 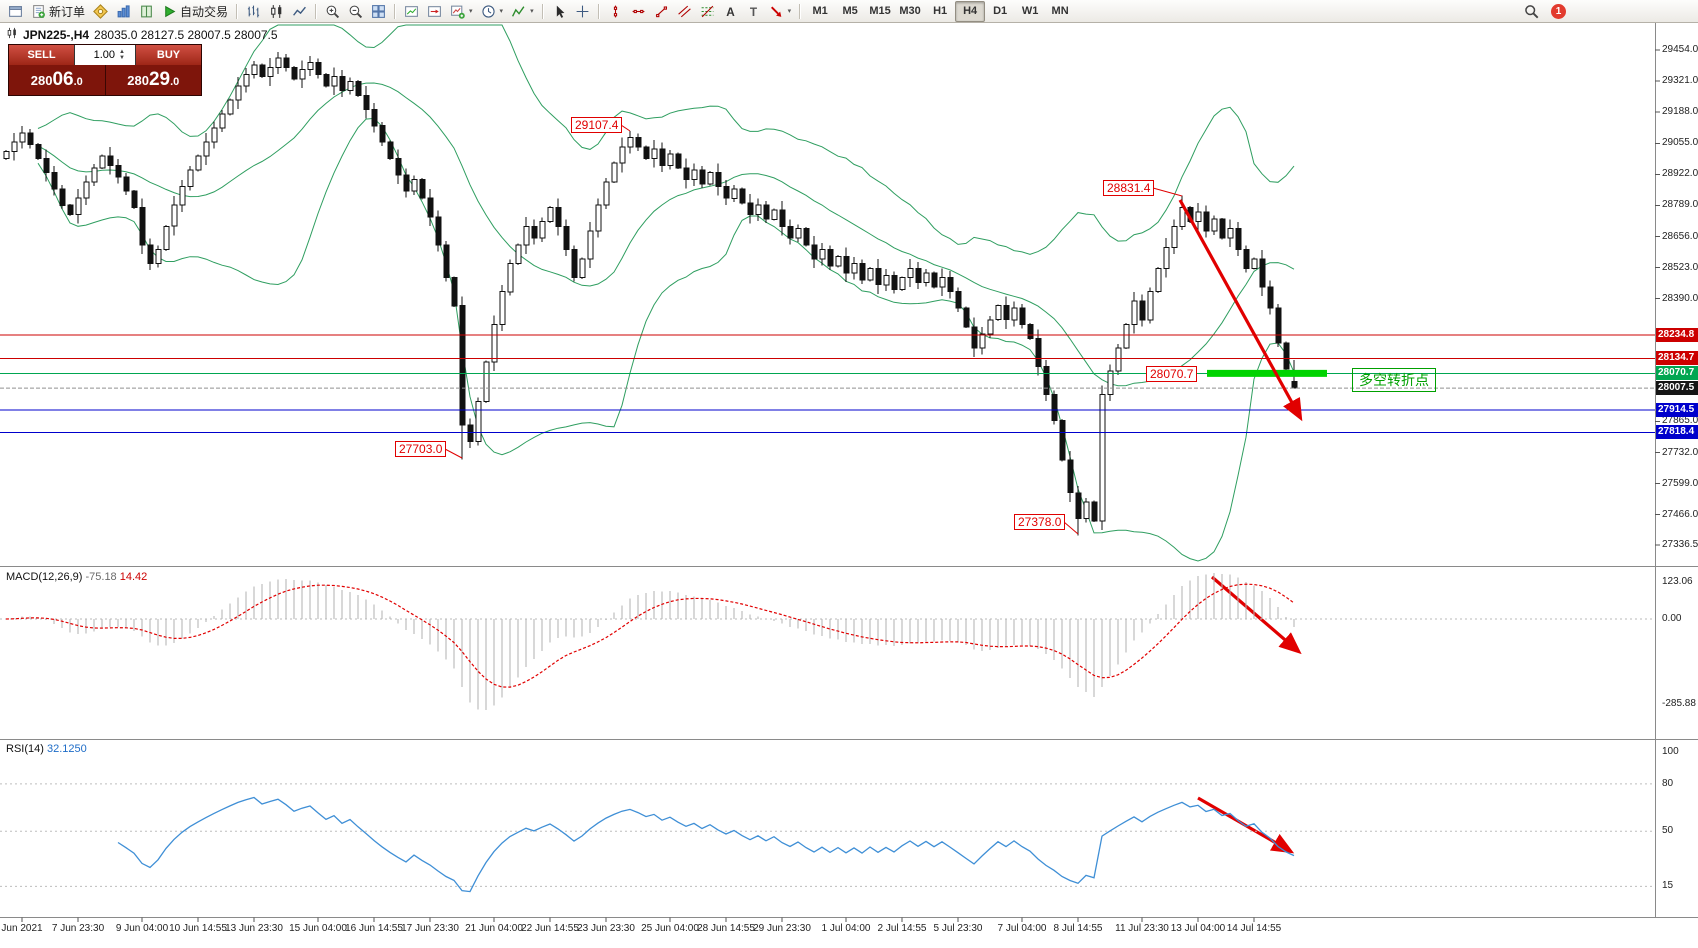 I want to click on trendline-icon, so click(x=661, y=11).